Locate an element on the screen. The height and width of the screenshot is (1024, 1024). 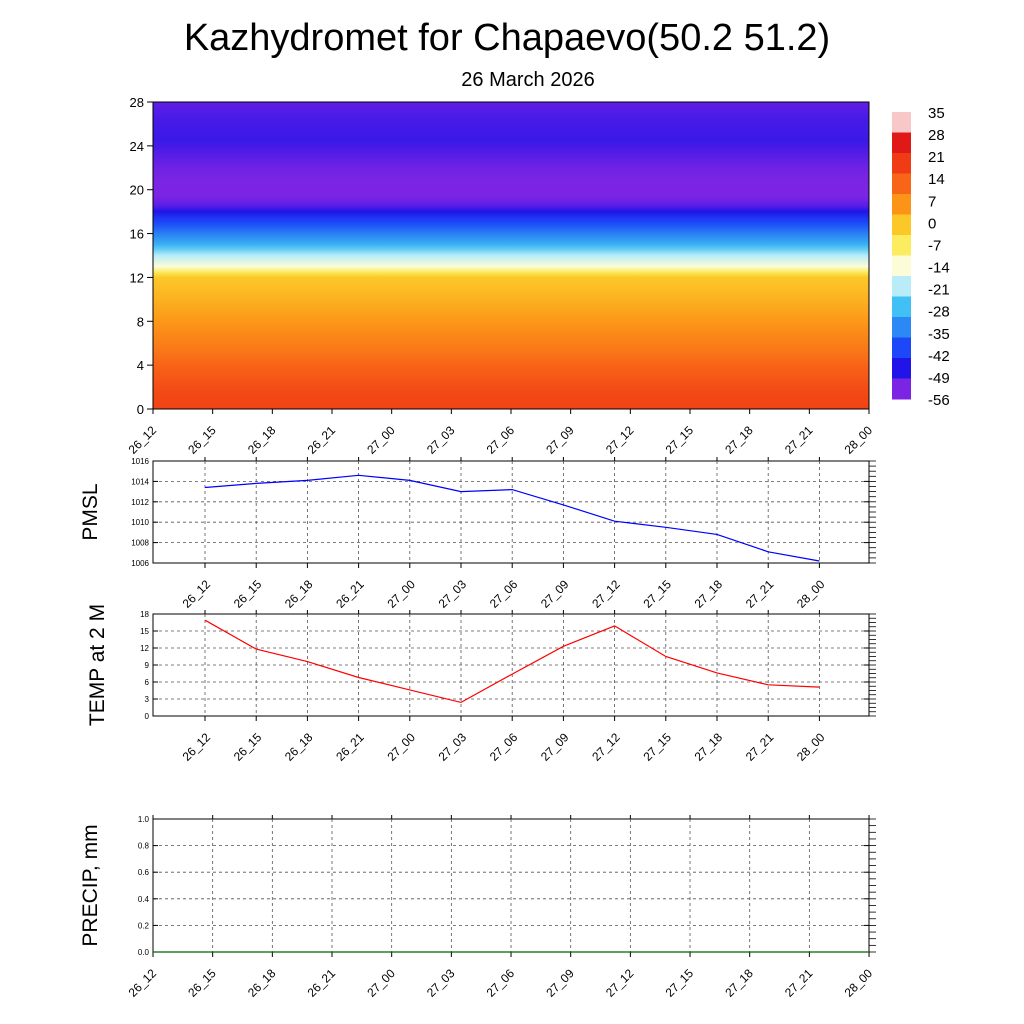
colorbar-label: -42 is located at coordinates (939, 356).